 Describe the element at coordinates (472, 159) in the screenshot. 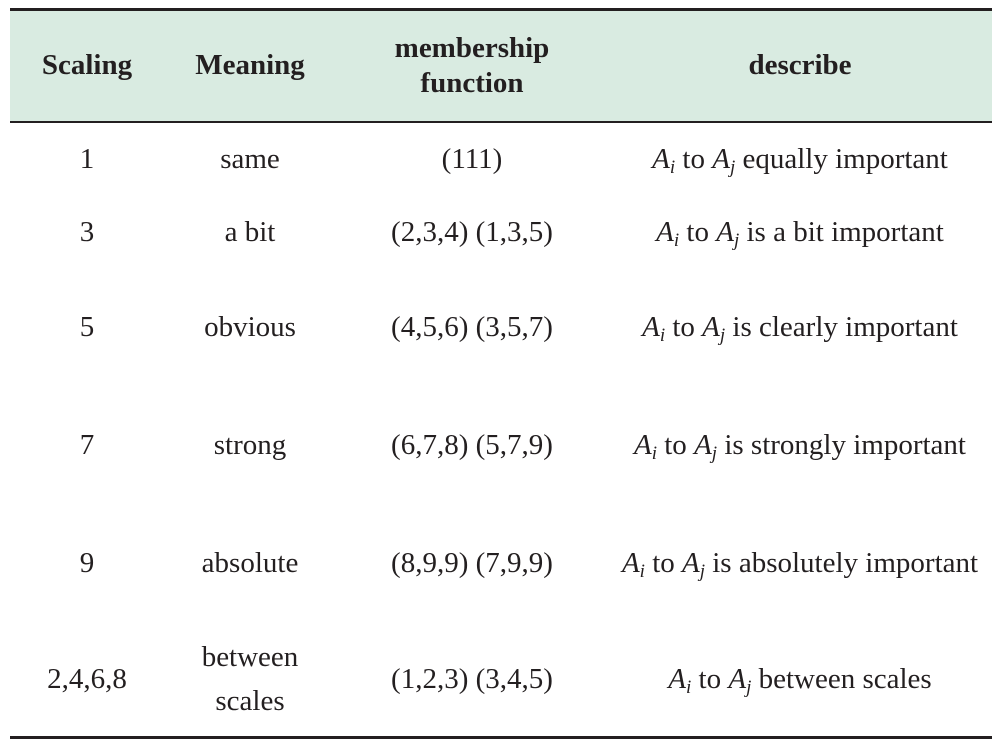

I see `cell-membership-function: (111)` at that location.